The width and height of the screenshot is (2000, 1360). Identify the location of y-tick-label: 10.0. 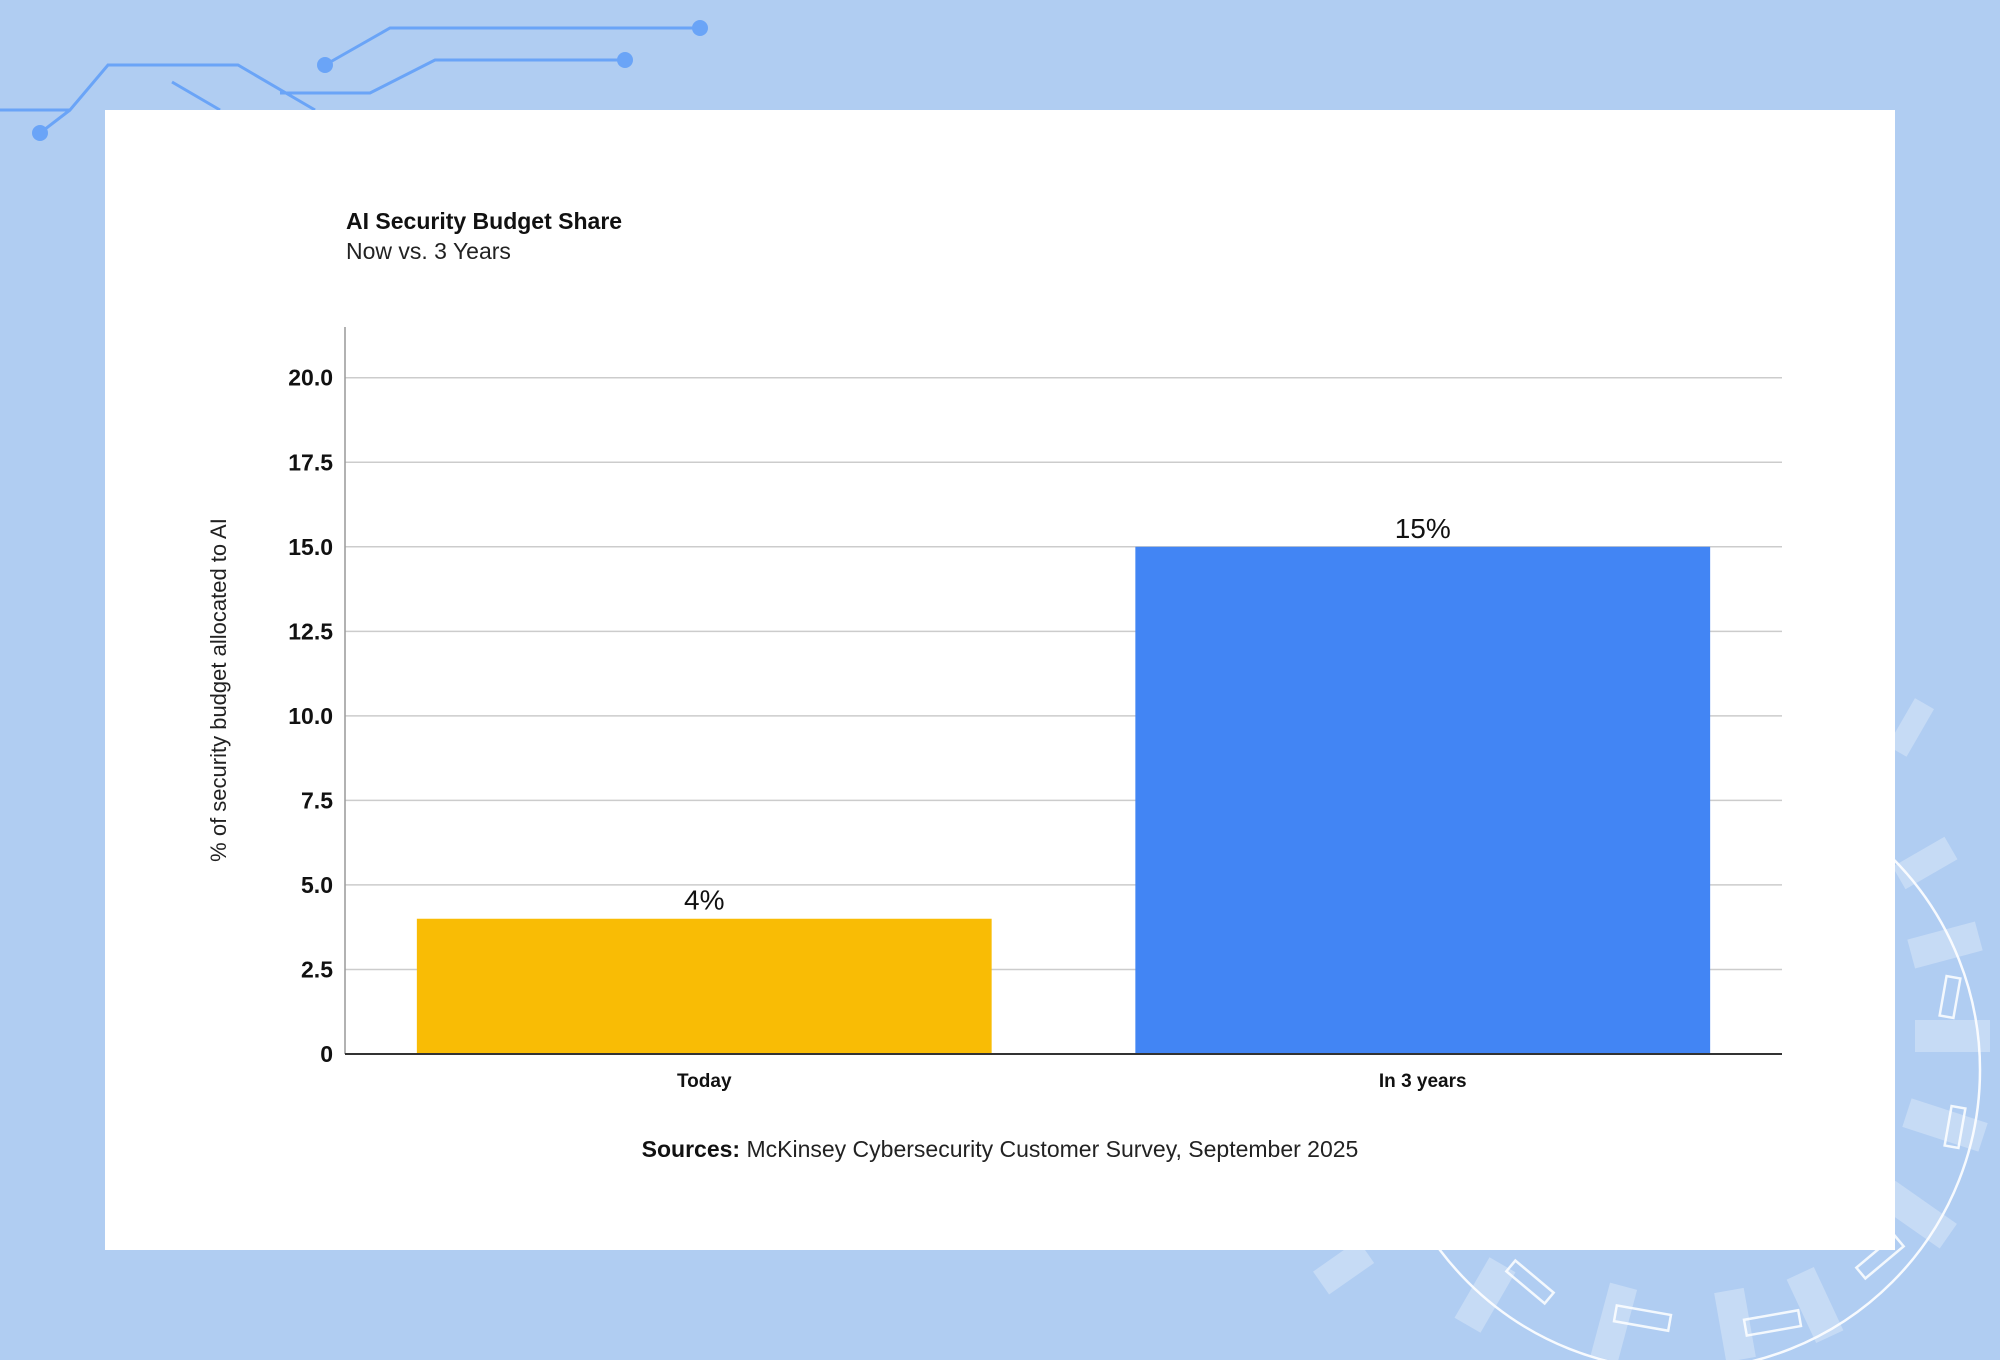
(310, 716).